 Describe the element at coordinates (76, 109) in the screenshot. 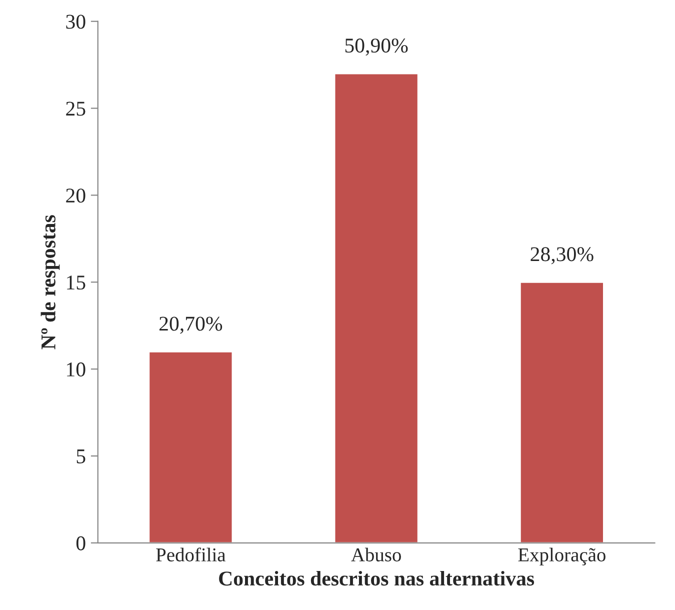

I see `y-tick-label: 25` at that location.